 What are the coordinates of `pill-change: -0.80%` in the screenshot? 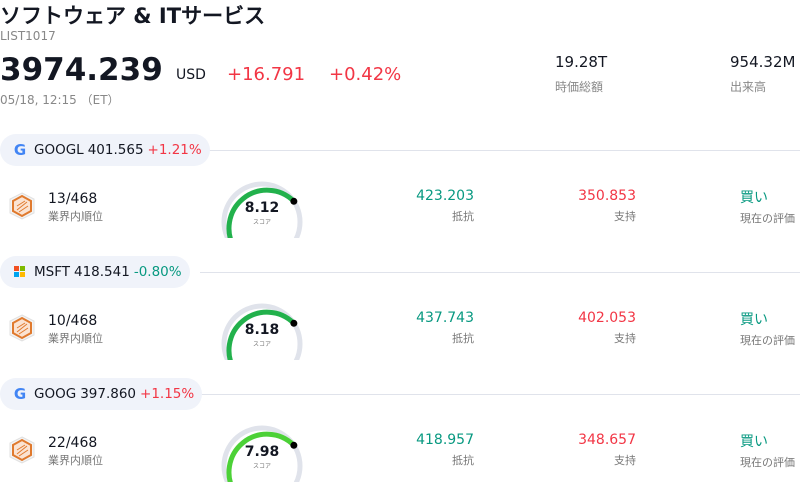 It's located at (157, 272).